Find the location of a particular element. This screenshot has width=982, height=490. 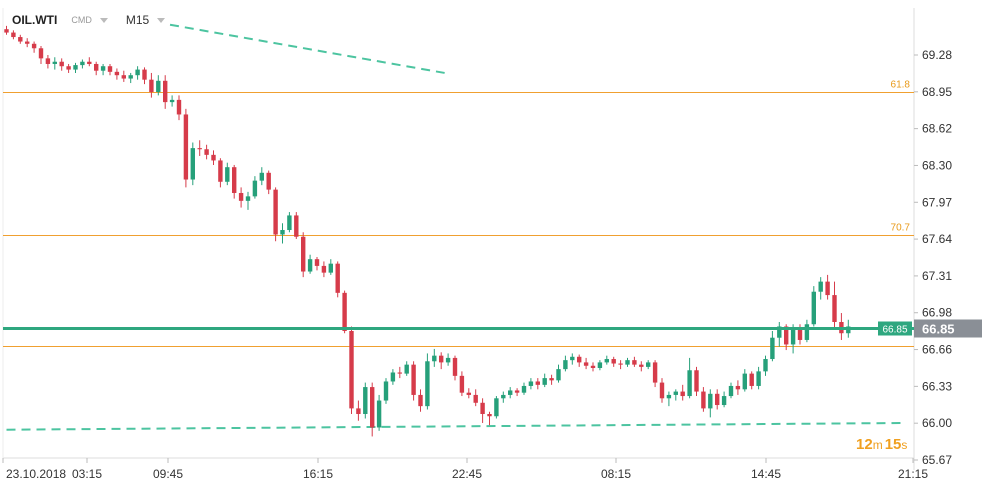

category-tag: CMD is located at coordinates (81, 20).